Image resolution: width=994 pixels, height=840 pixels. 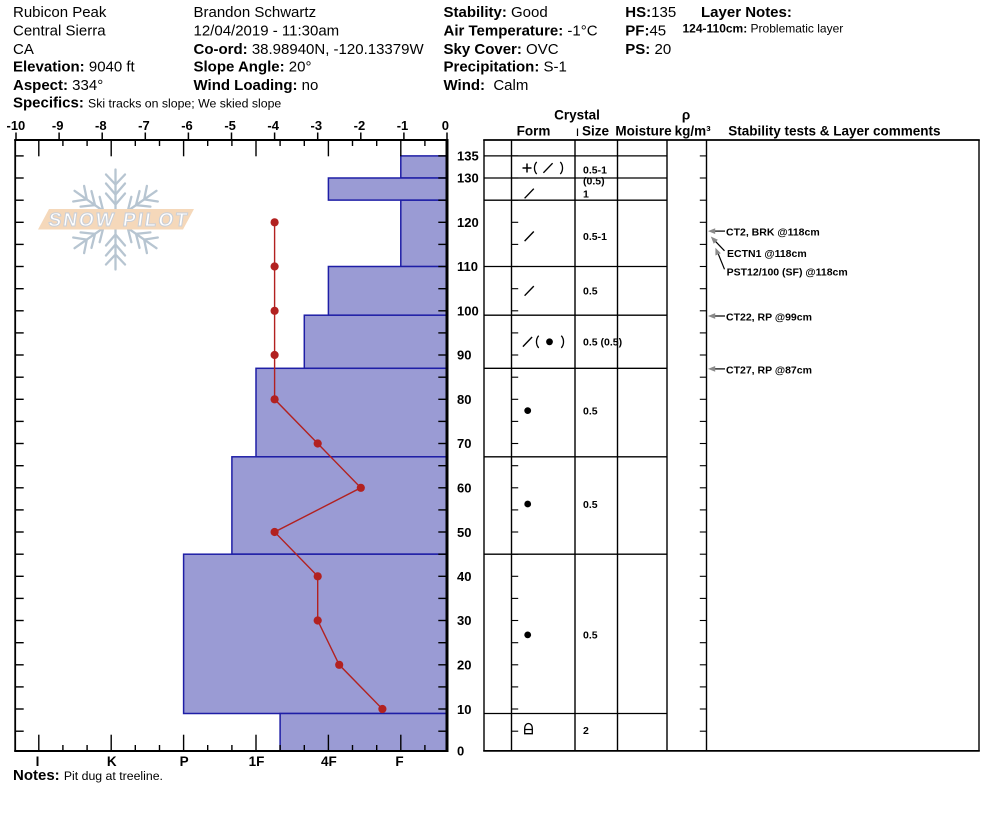 I want to click on svg-text: 40, so click(x=464, y=576).